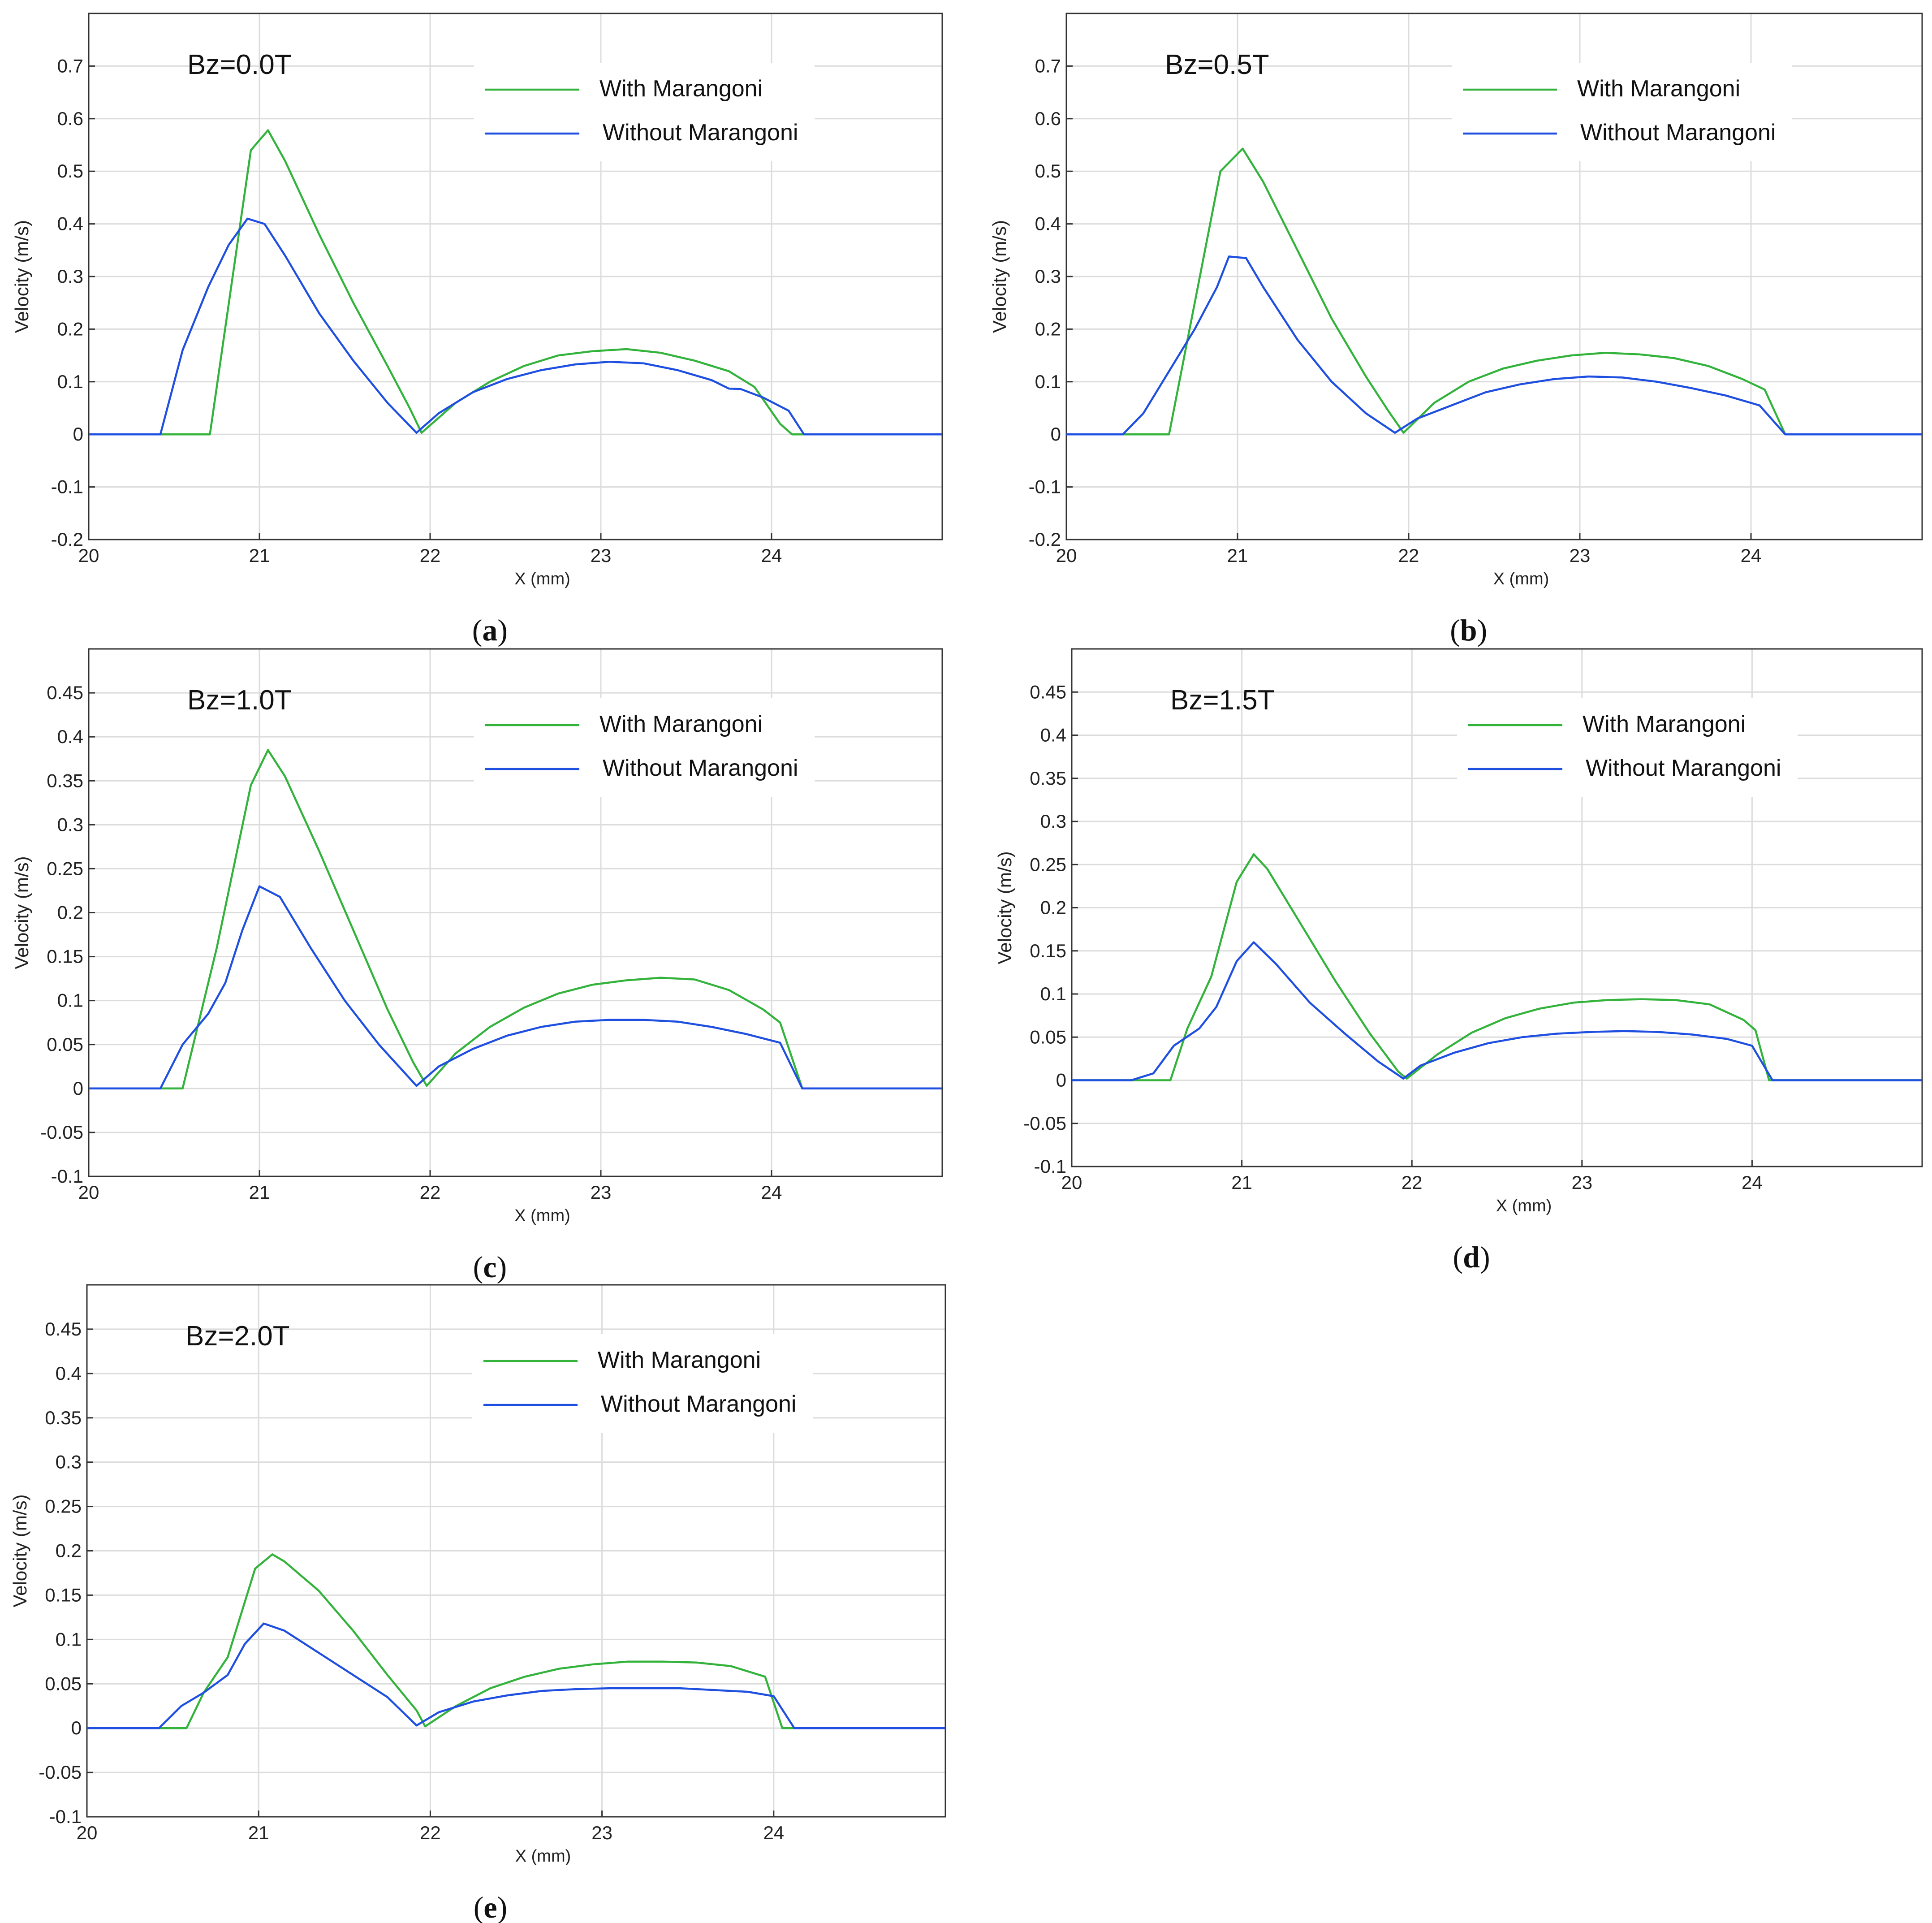 This screenshot has width=1932, height=1923. Describe the element at coordinates (490, 630) in the screenshot. I see `panel-caption: (a)` at that location.